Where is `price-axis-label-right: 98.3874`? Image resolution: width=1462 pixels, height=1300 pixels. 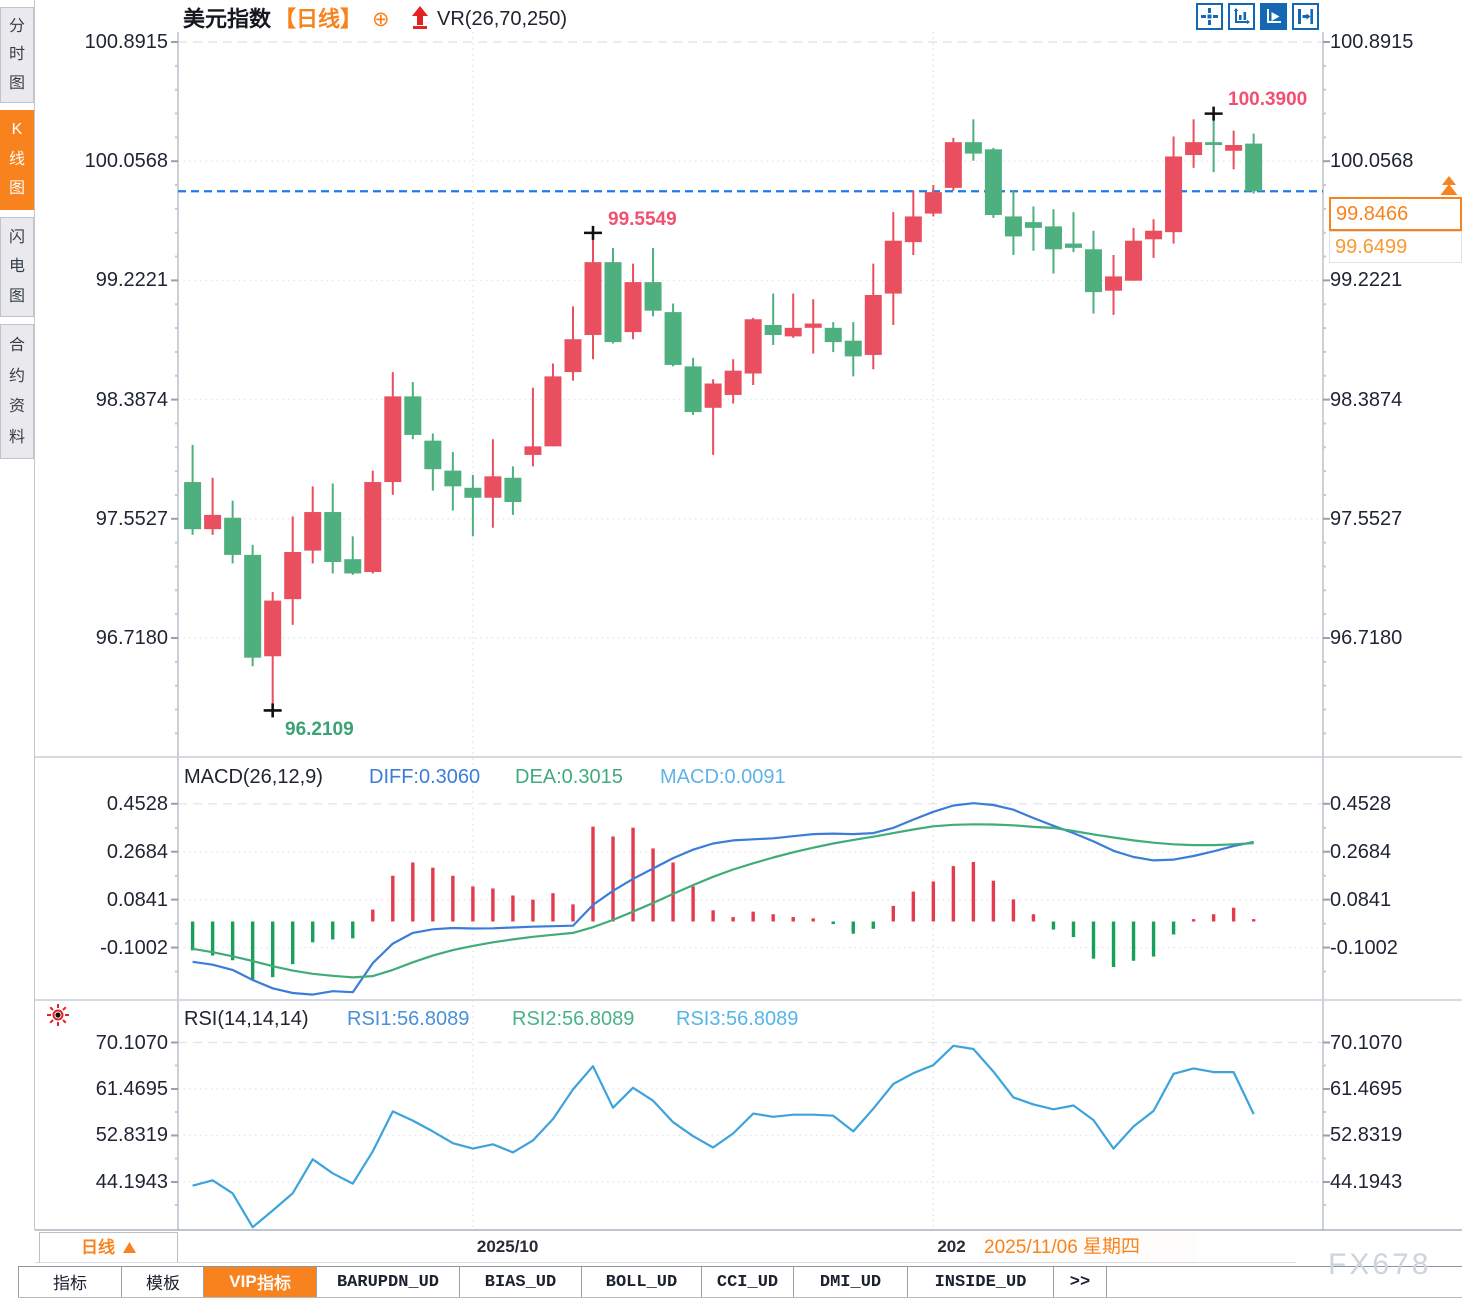
price-axis-label-right: 98.3874 is located at coordinates (1366, 399).